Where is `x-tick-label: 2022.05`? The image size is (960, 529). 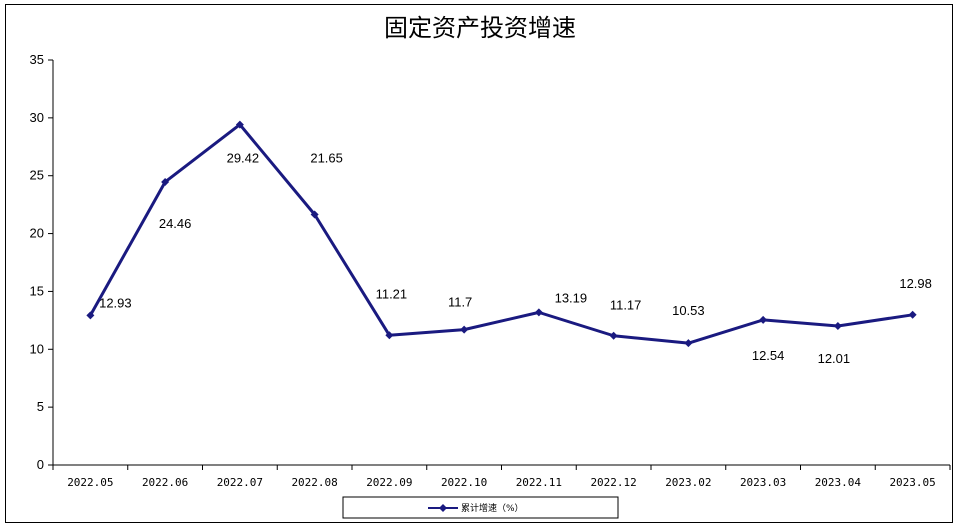 x-tick-label: 2022.05 is located at coordinates (90, 482).